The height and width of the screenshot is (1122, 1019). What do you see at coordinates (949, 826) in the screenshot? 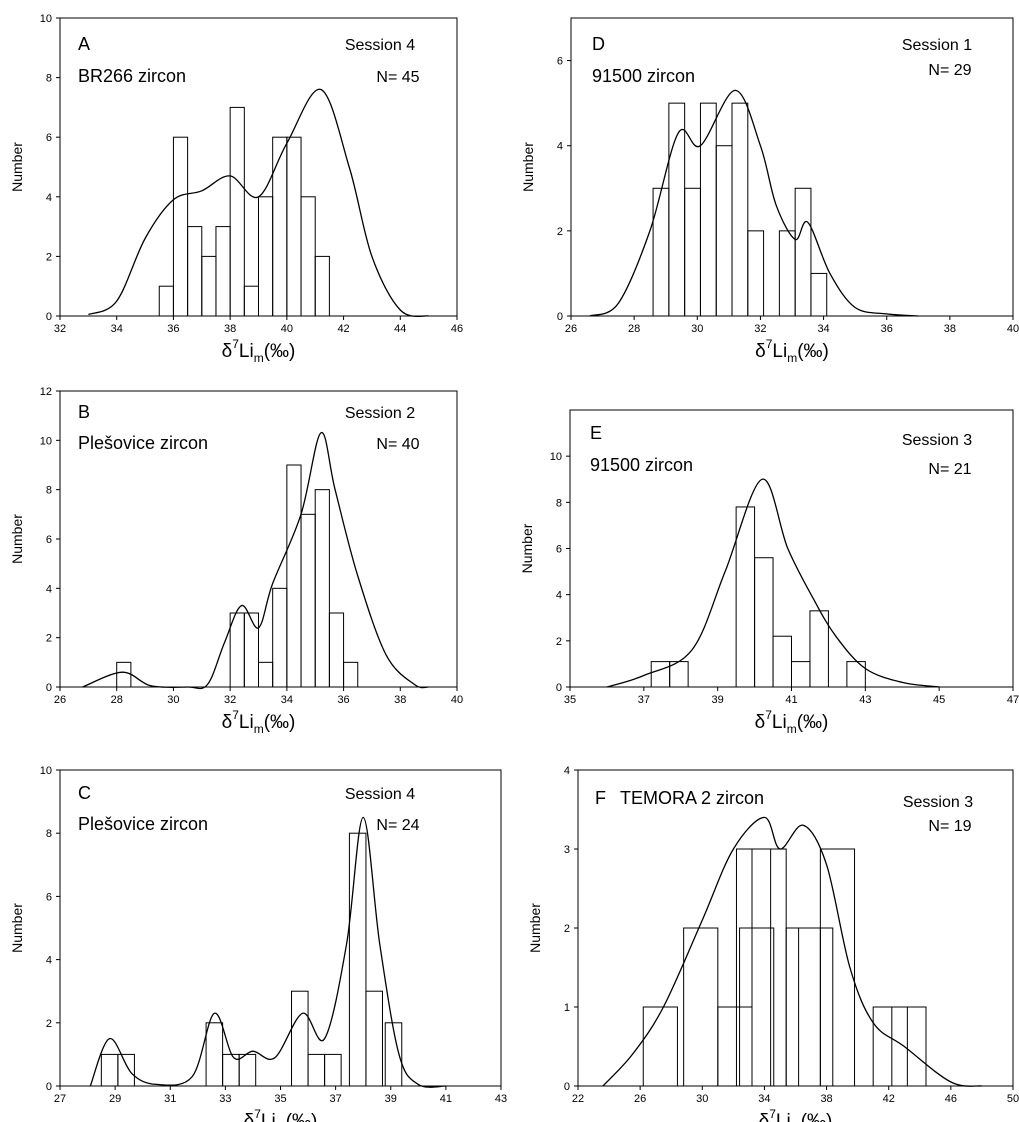
I see `n-label: N= 19` at bounding box center [949, 826].